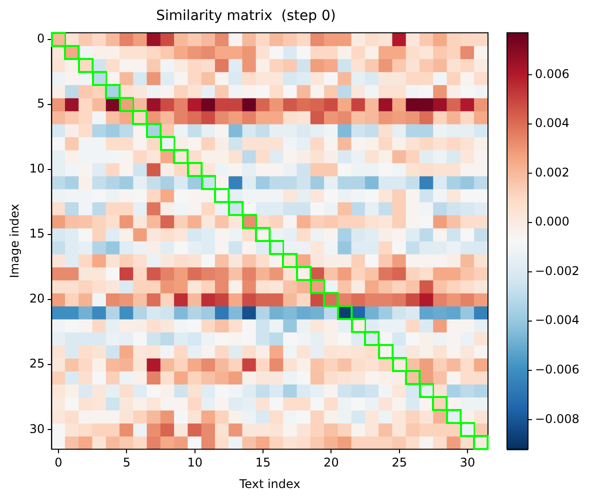  Describe the element at coordinates (41, 38) in the screenshot. I see `y-tick-label: 0` at that location.